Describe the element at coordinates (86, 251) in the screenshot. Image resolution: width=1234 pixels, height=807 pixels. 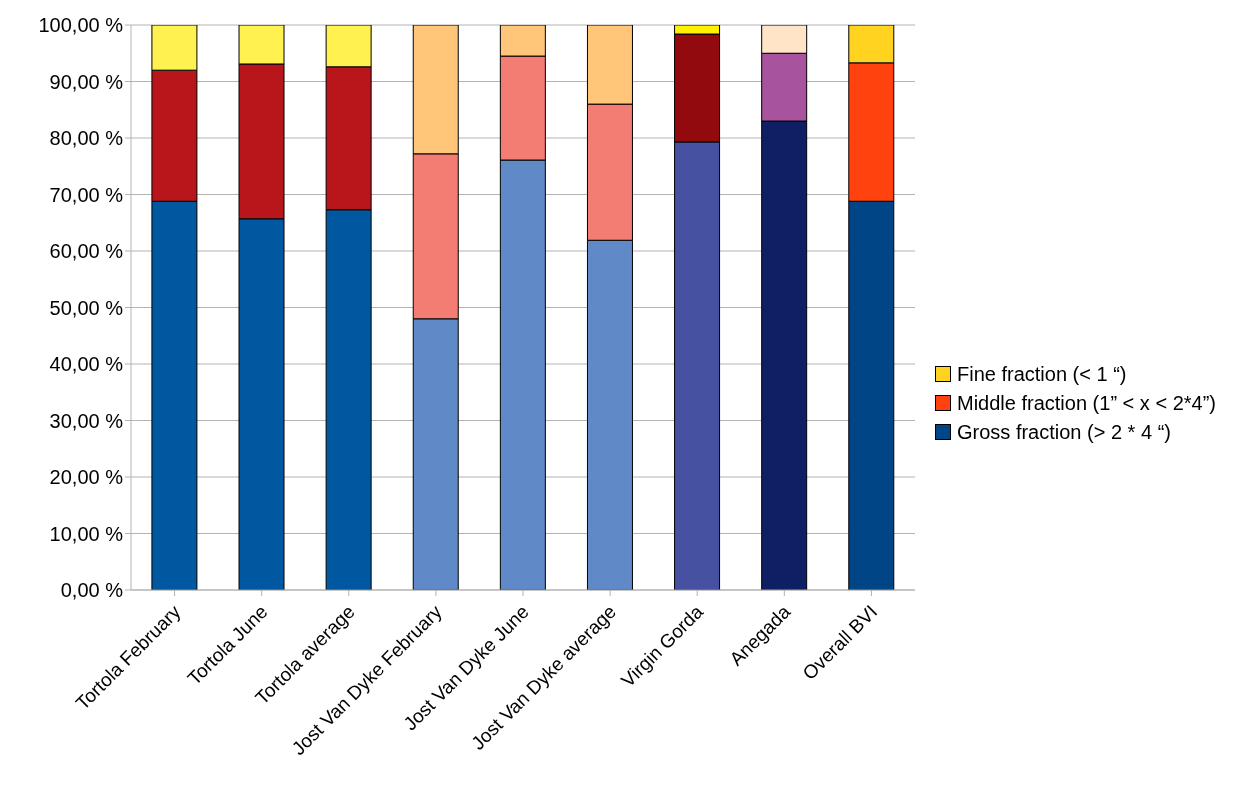
I see `y-tick-label: 60,00 %` at that location.